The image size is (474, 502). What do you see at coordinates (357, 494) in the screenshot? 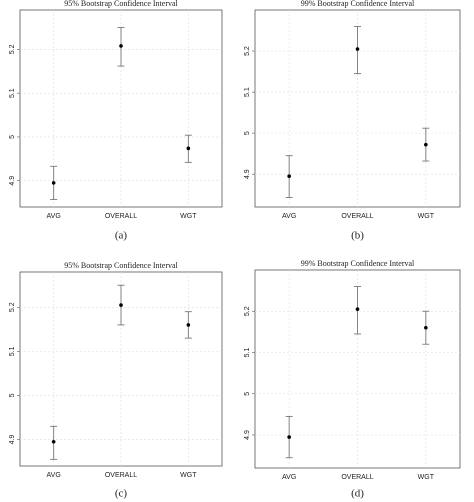
I see `caption: (d)` at bounding box center [357, 494].